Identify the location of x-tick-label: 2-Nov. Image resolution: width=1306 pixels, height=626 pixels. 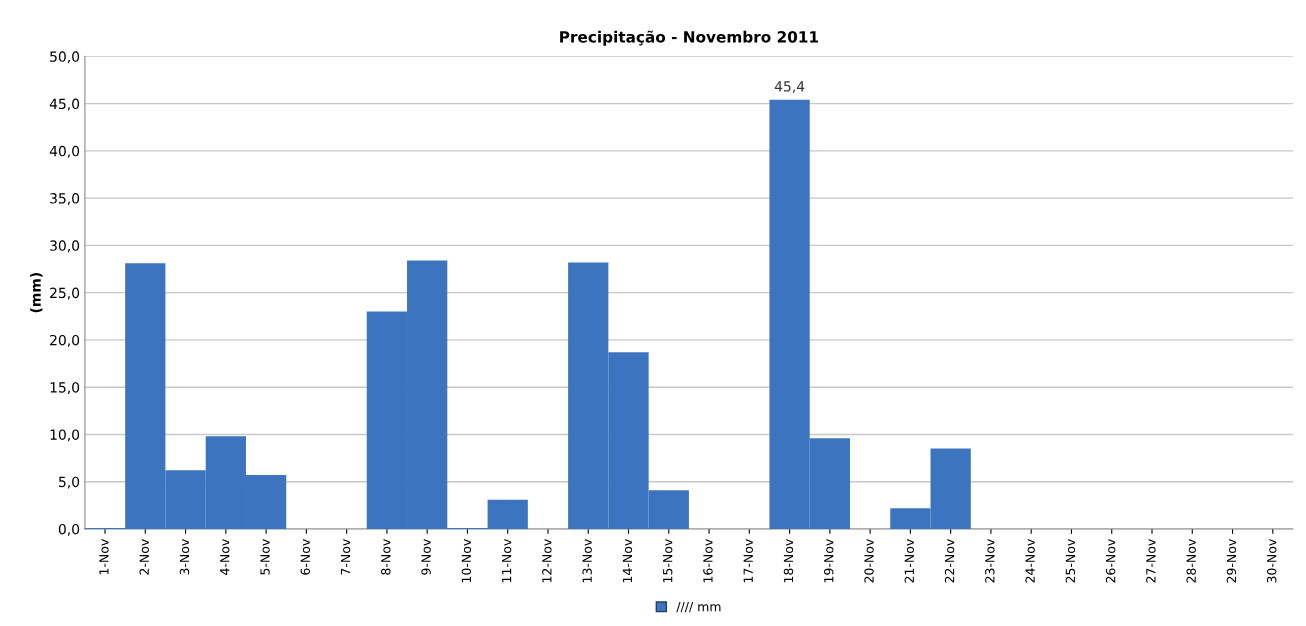
(144, 557).